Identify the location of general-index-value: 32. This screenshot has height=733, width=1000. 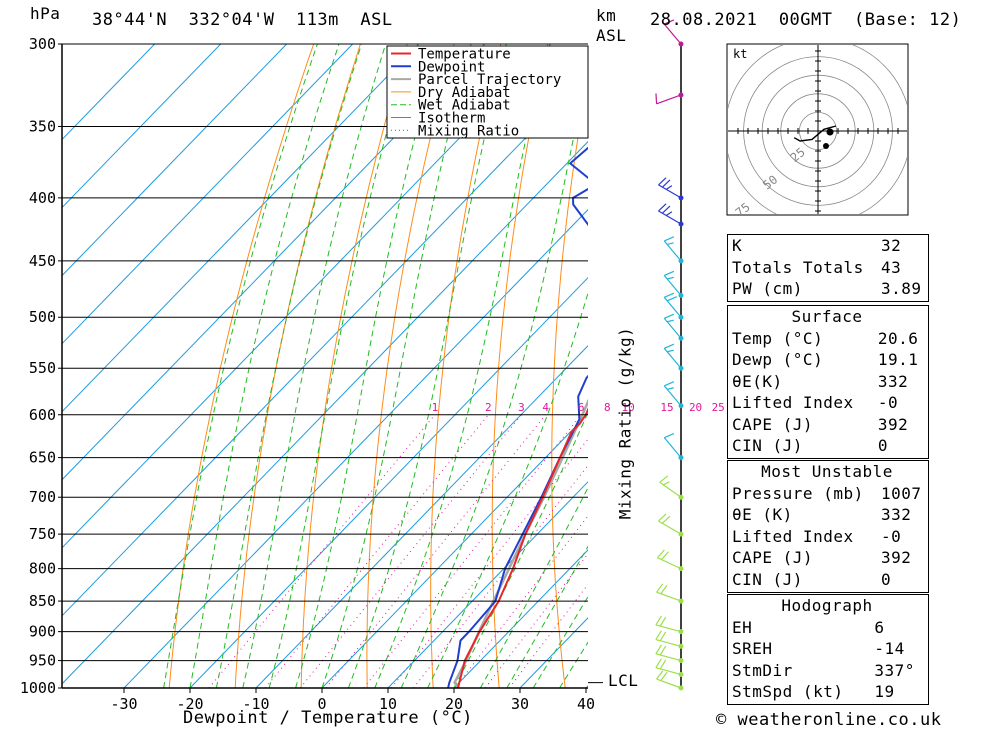
(891, 246).